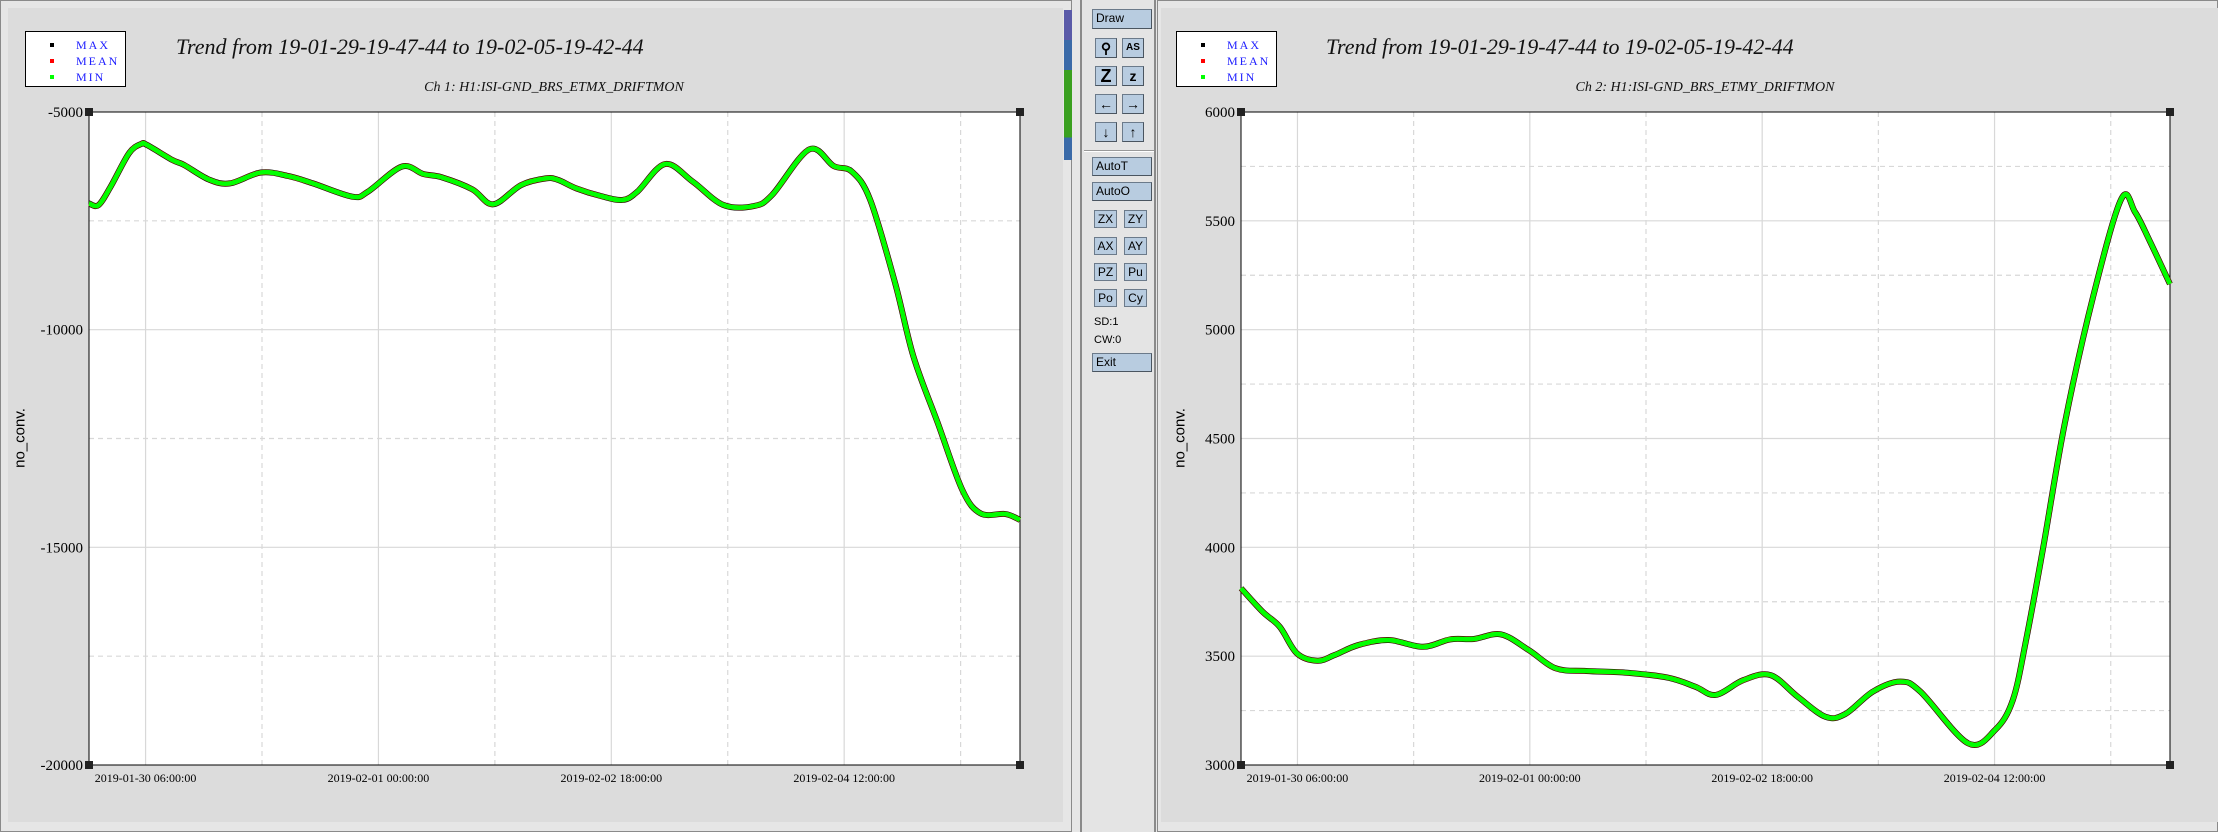 The width and height of the screenshot is (2218, 832). Describe the element at coordinates (1220, 331) in the screenshot. I see `y-tick-label: 5000` at that location.